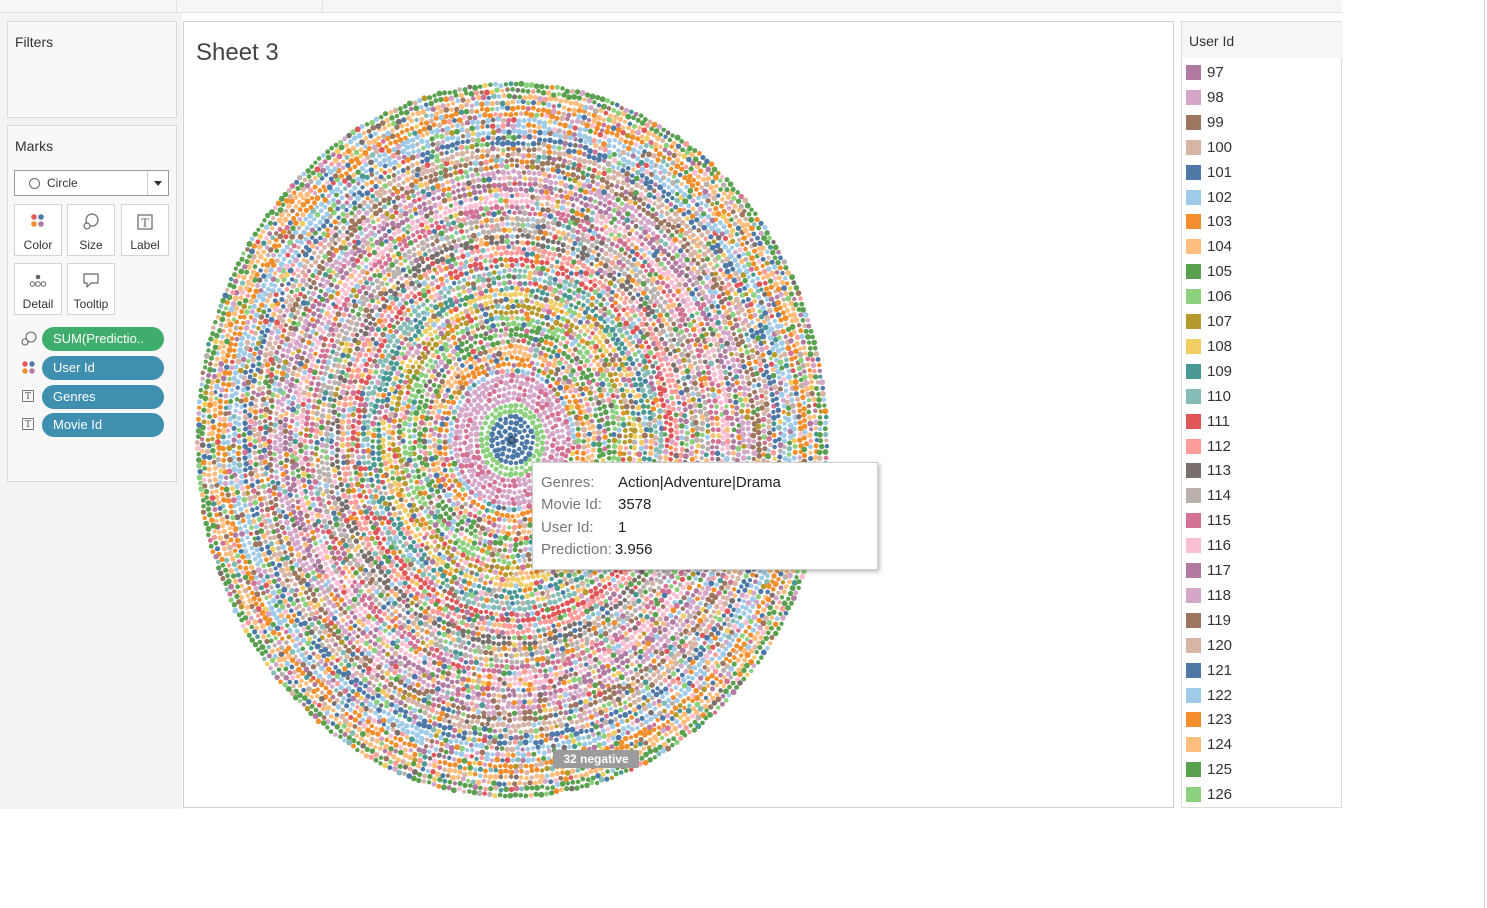 Image resolution: width=1487 pixels, height=908 pixels. I want to click on circle-icon, so click(34, 183).